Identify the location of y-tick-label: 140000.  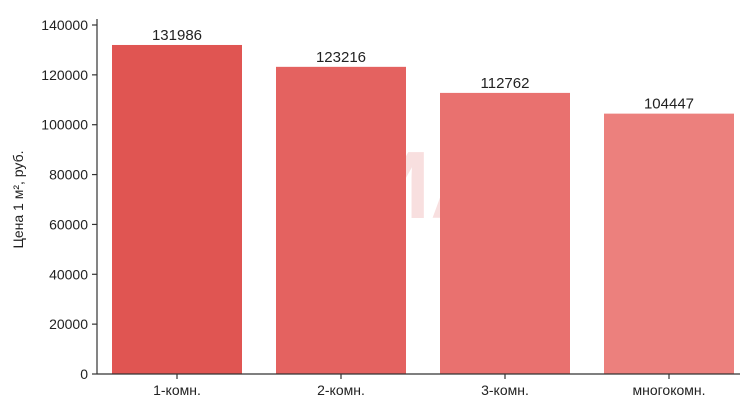
(64, 25).